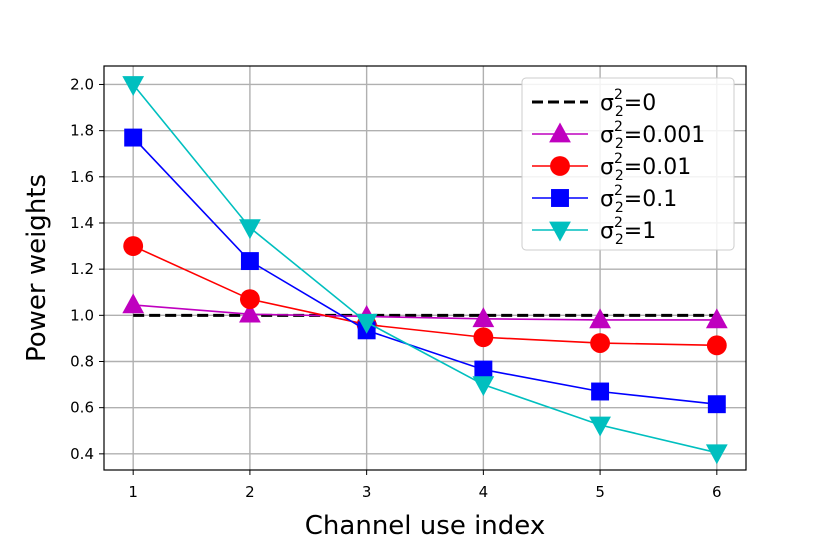 This screenshot has width=830, height=554. Describe the element at coordinates (645, 167) in the screenshot. I see `legend-label: σ2 2=0.01` at that location.